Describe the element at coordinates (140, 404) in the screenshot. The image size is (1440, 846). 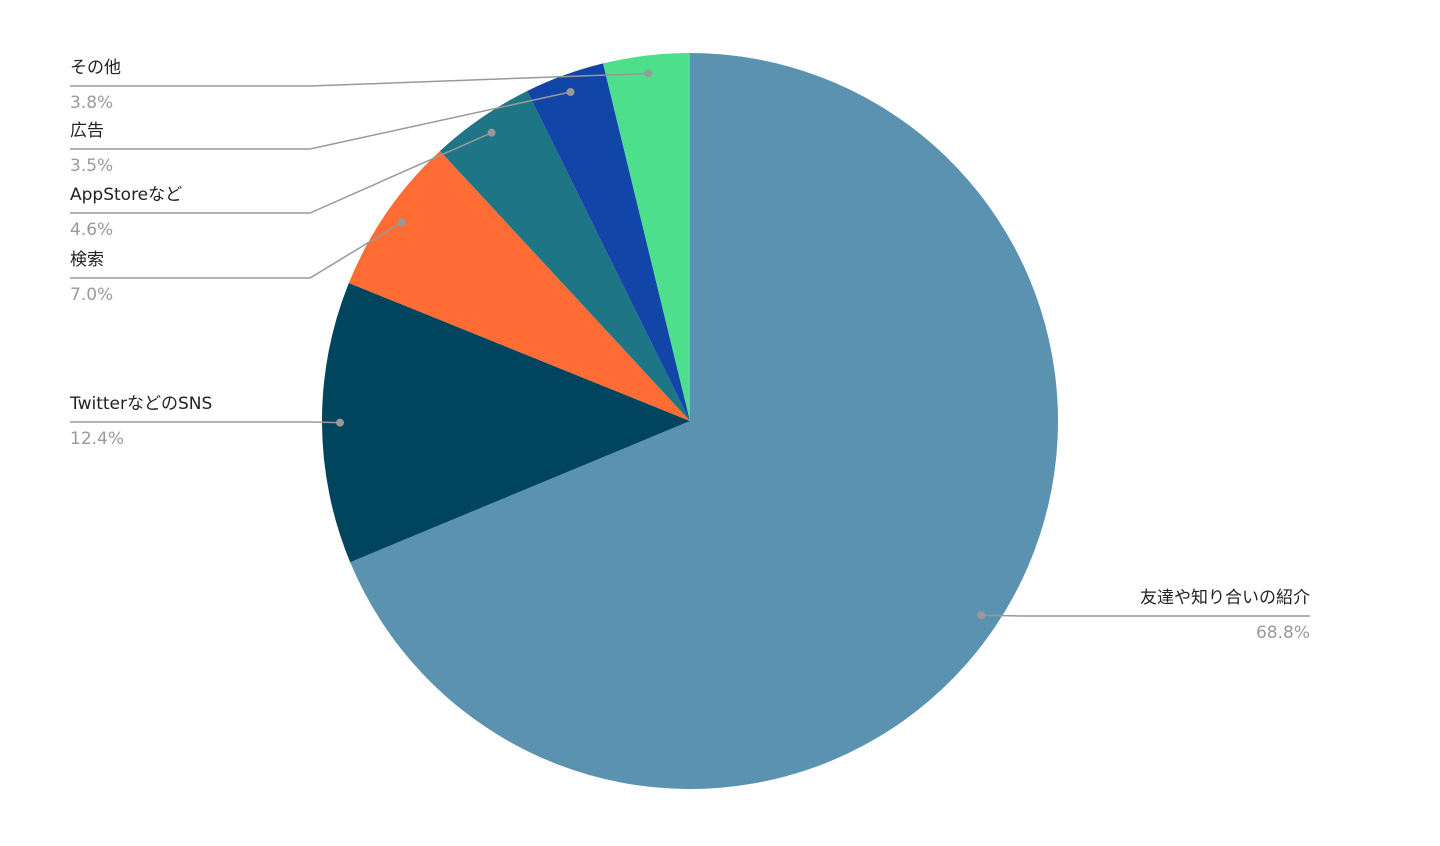
I see `slice-label: TwitterなどのSNS` at that location.